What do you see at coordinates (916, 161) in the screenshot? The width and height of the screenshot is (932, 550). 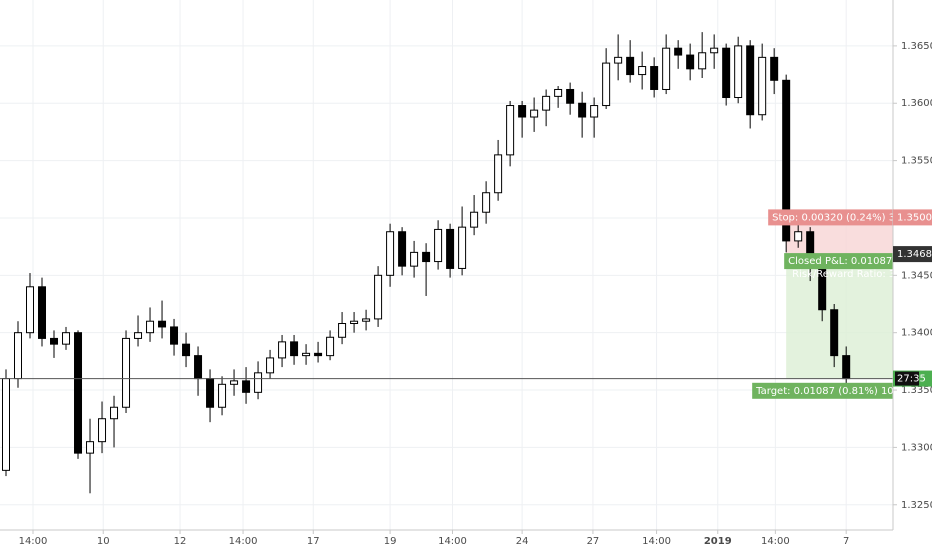 I see `y-tick-label: 1.35500` at bounding box center [916, 161].